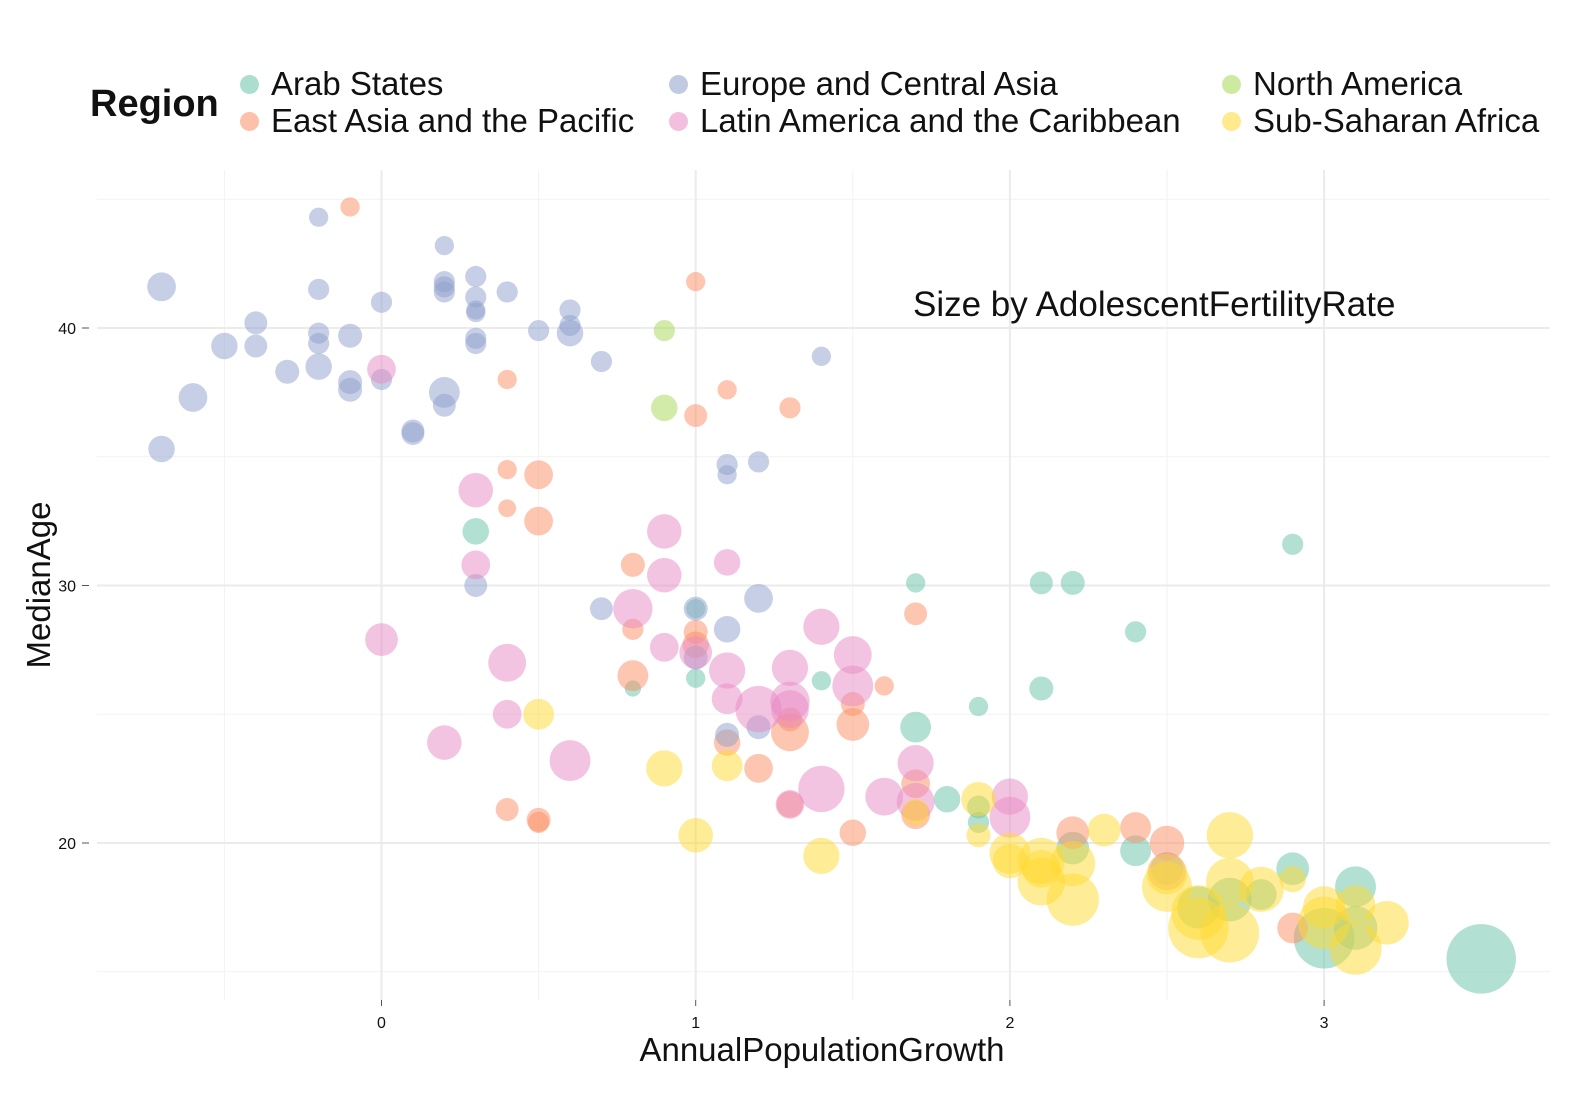 This screenshot has height=1094, width=1596. Describe the element at coordinates (1009, 1023) in the screenshot. I see `x-tick-label: 2` at that location.